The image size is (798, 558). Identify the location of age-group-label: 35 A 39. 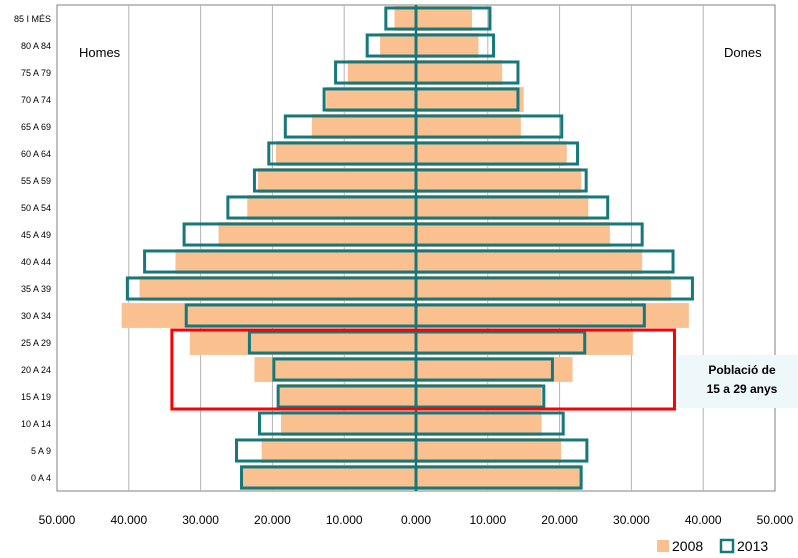
(36, 289).